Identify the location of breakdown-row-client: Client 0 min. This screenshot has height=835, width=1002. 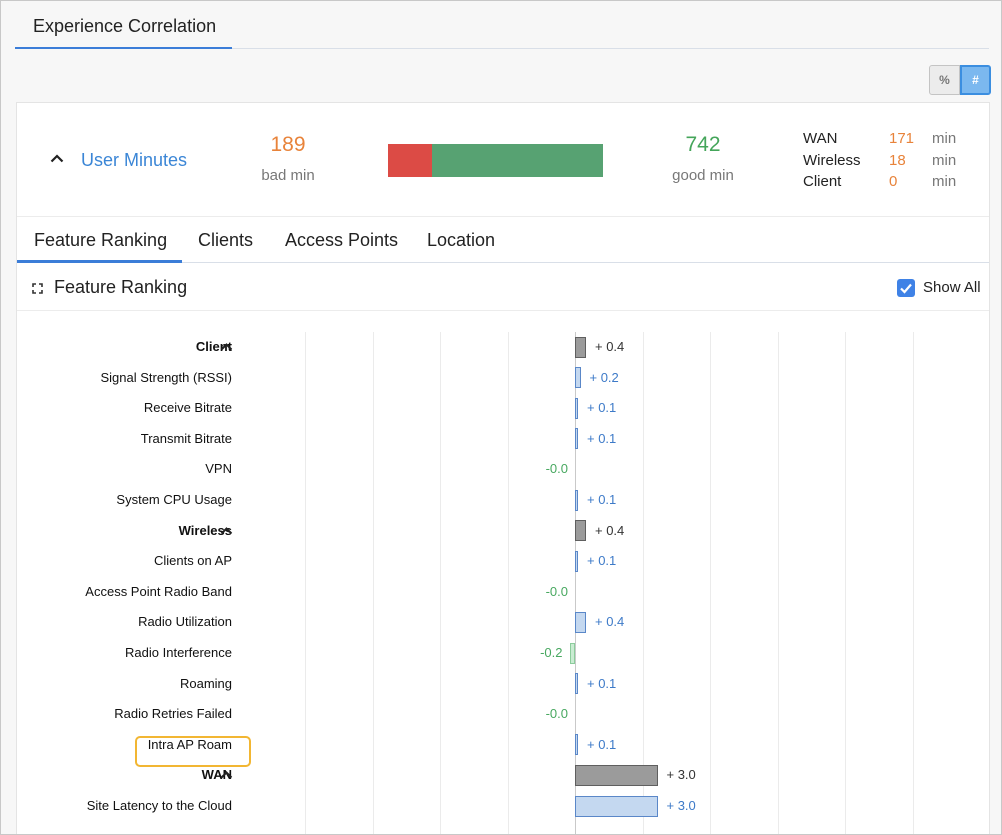
(893, 184).